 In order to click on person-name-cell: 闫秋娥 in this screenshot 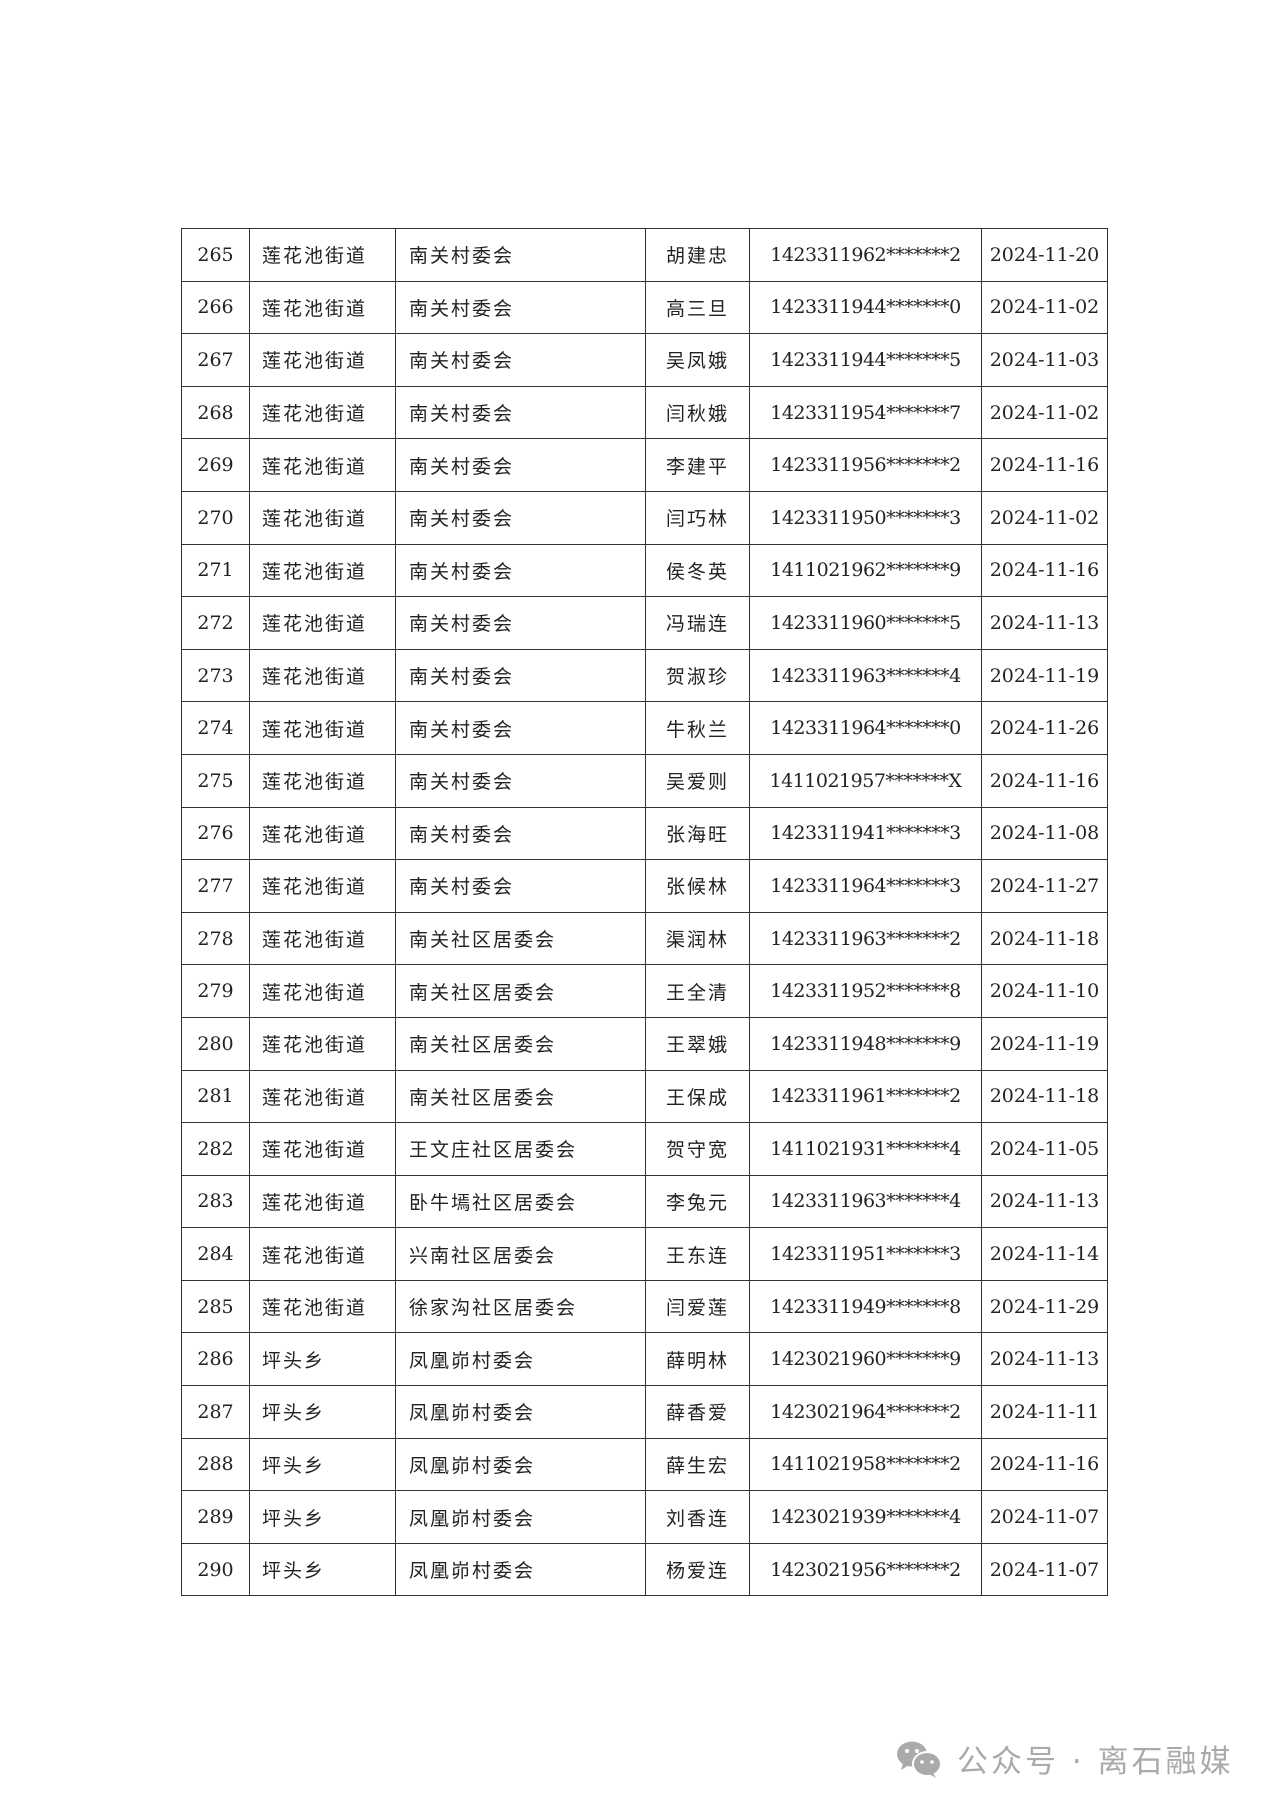, I will do `click(697, 412)`.